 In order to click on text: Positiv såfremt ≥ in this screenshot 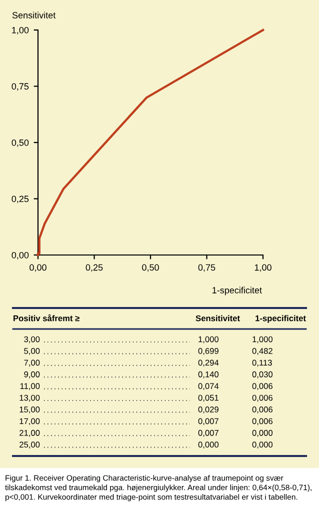, I will do `click(47, 318)`.